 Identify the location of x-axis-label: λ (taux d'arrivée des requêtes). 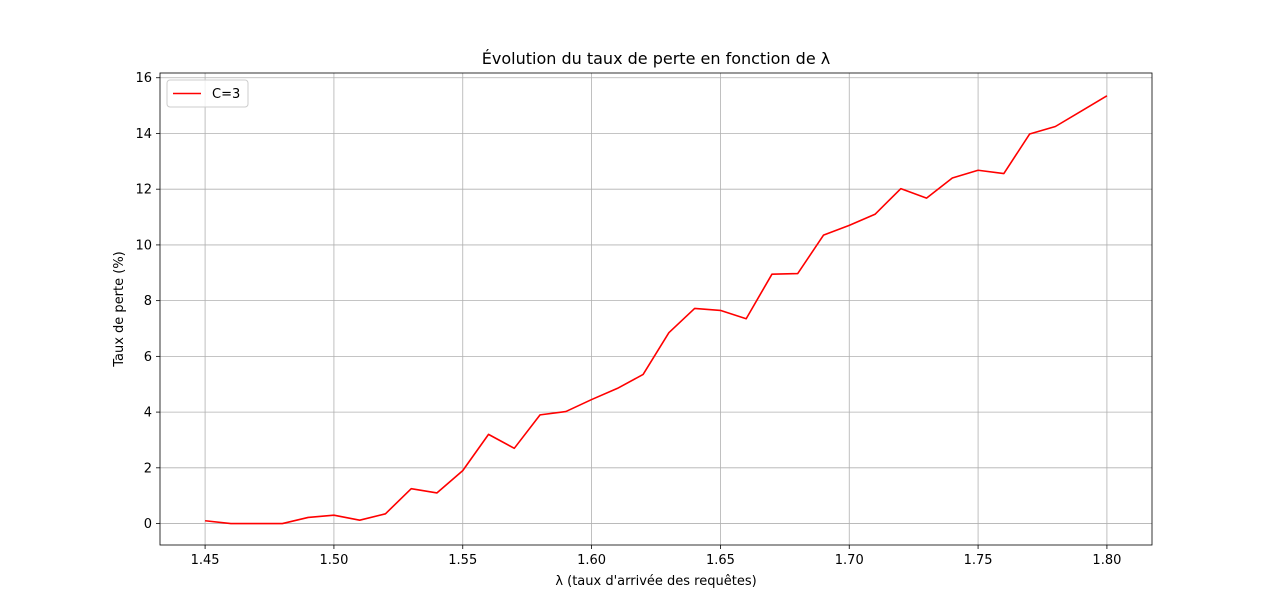
(655, 581).